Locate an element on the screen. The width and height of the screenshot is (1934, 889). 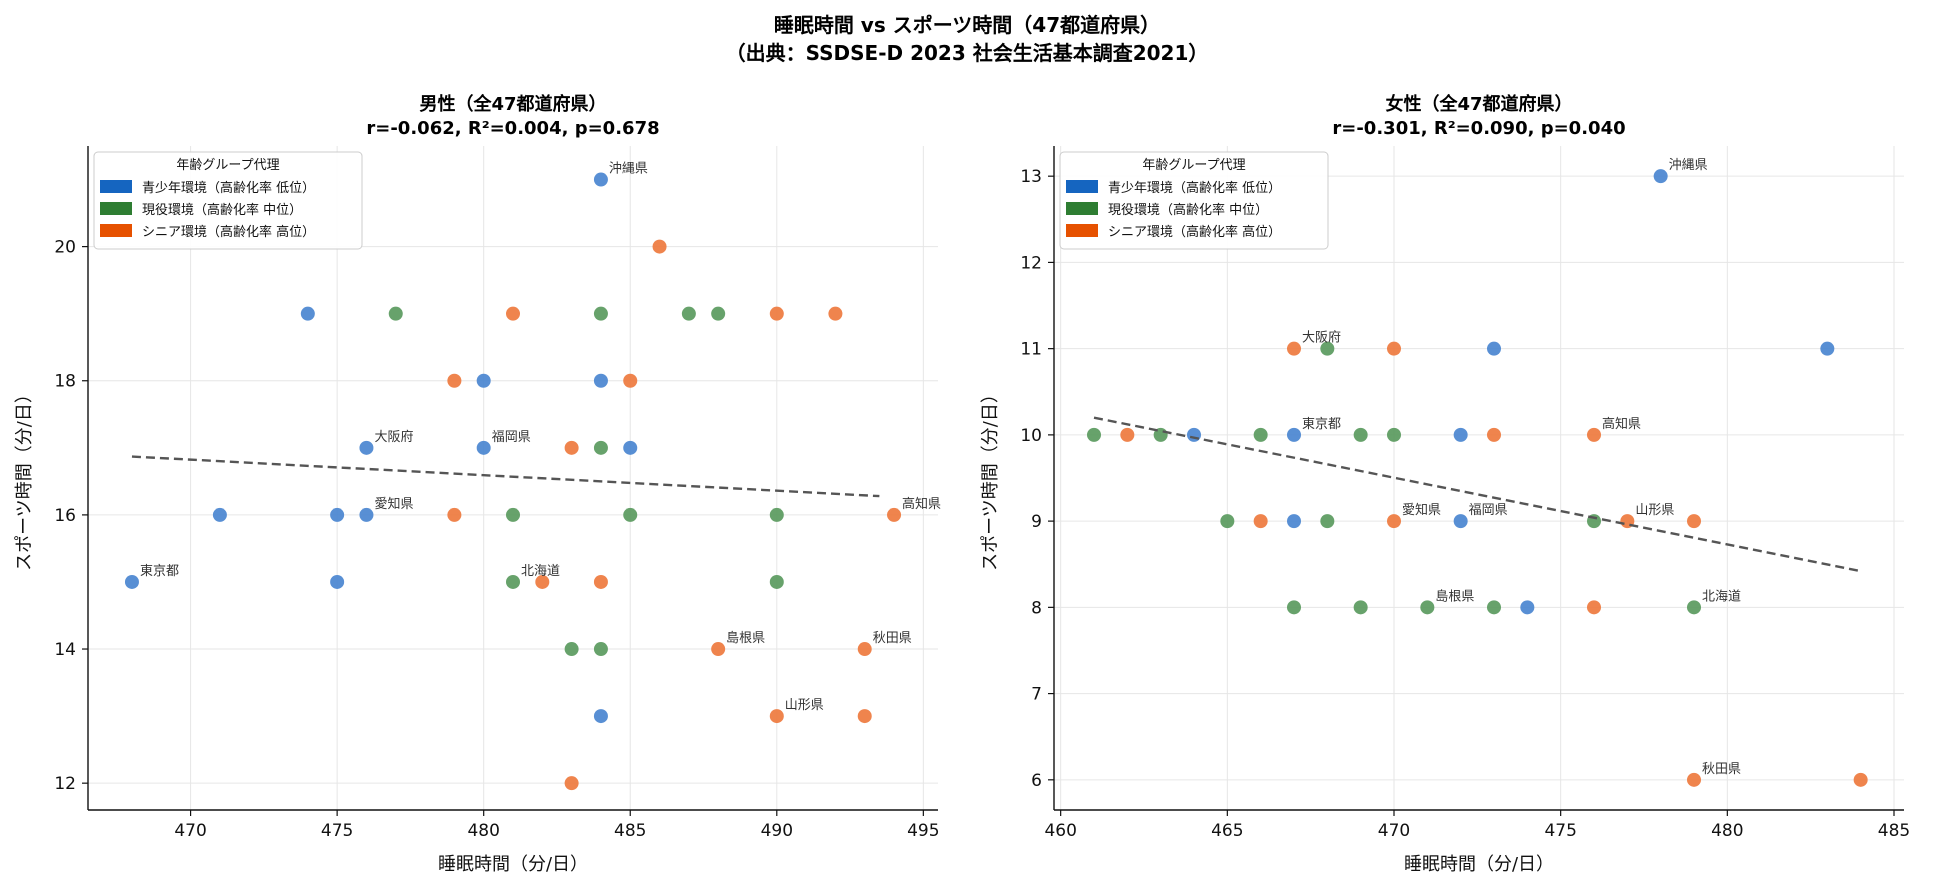
panel-title-line1: 女性（全47都道府県） is located at coordinates (1478, 104).